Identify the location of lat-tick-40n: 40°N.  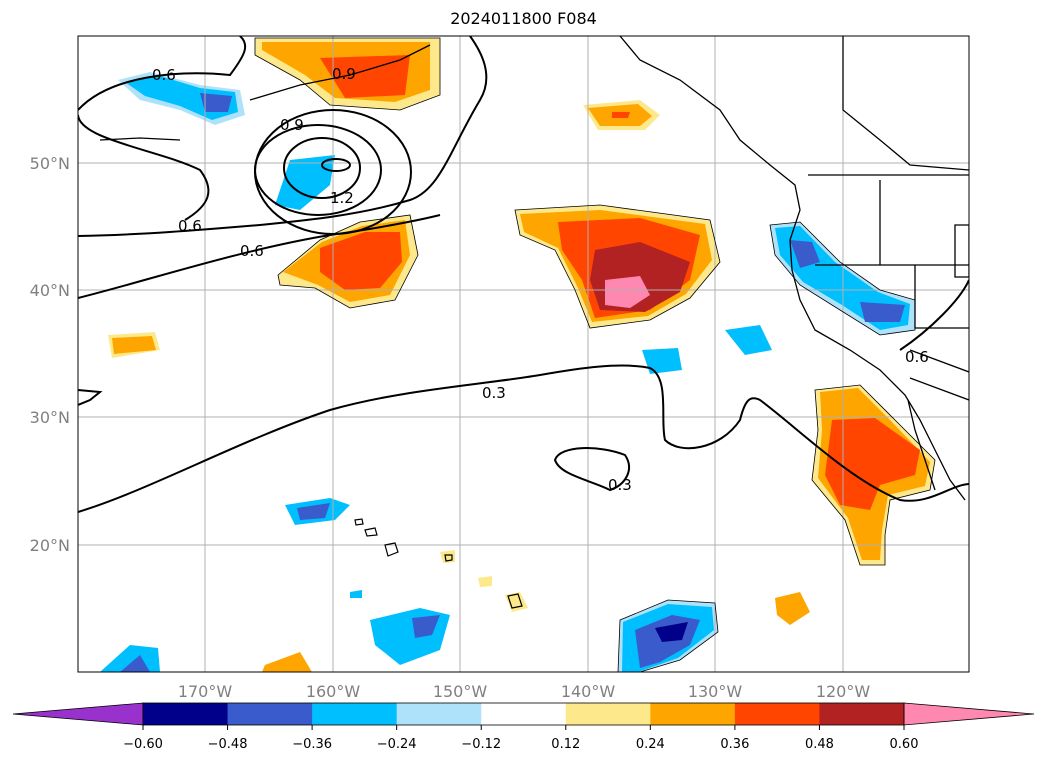
(50, 290).